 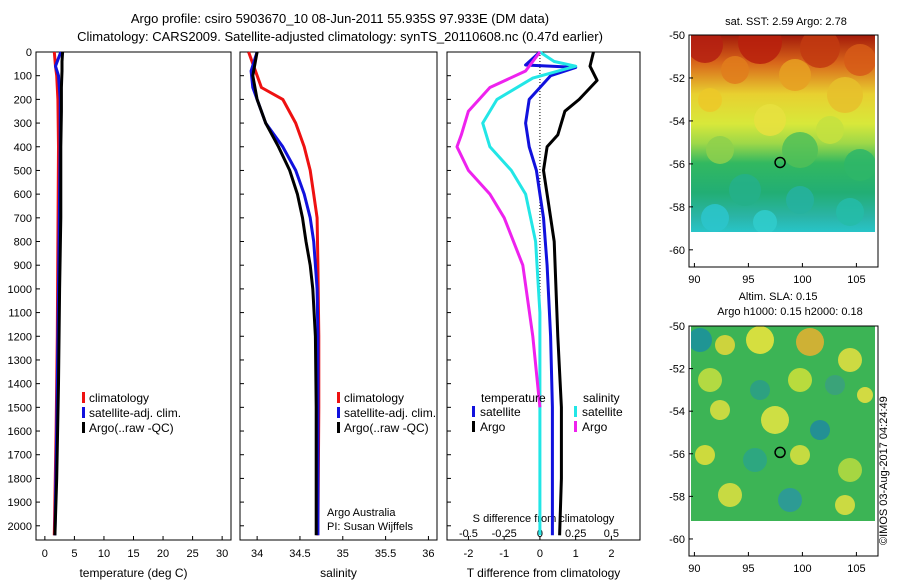 I want to click on map-subtitle-altim-sla: Argo h1000: 0.15 h2000: 0.18, so click(x=790, y=312).